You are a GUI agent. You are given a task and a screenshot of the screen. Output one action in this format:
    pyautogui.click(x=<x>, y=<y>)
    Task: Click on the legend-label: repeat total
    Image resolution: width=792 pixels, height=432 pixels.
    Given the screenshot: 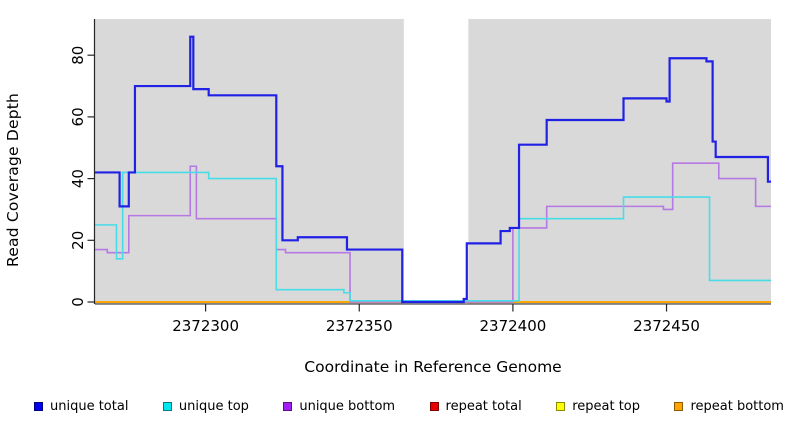 What is the action you would take?
    pyautogui.click(x=483, y=406)
    